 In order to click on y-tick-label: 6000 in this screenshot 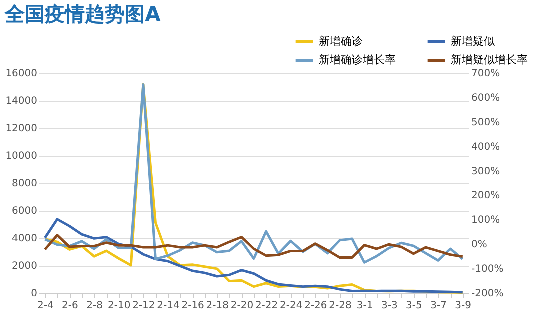, I will do `click(25, 211)`.